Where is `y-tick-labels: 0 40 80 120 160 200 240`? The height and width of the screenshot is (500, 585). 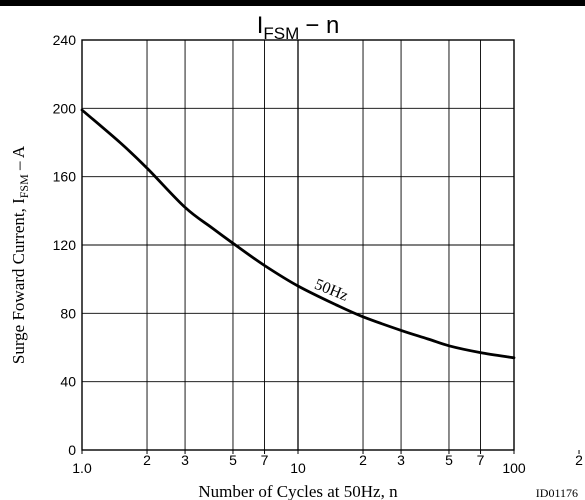 y-tick-labels: 0 40 80 120 160 200 240 is located at coordinates (65, 245).